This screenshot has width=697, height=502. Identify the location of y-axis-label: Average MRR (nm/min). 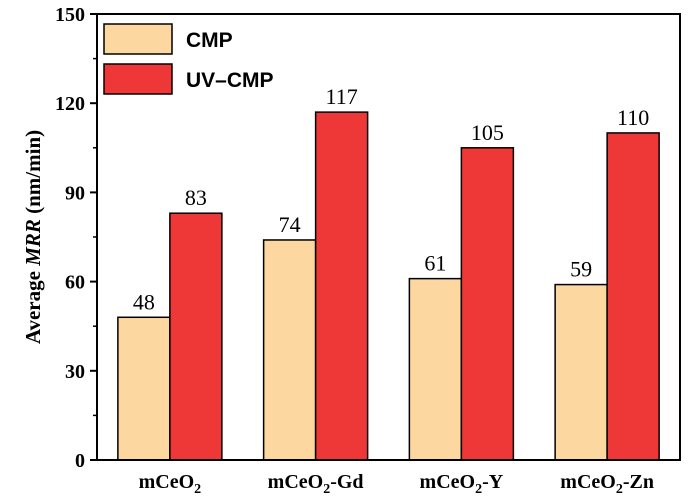
(33, 237).